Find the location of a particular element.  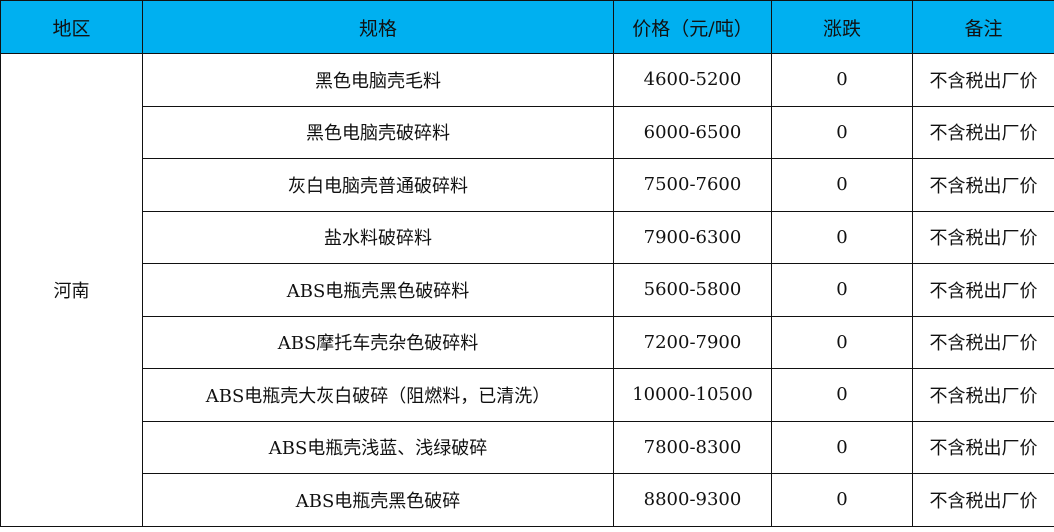

spec-cell: ABS摩托车壳杂色破碎料 is located at coordinates (378, 342).